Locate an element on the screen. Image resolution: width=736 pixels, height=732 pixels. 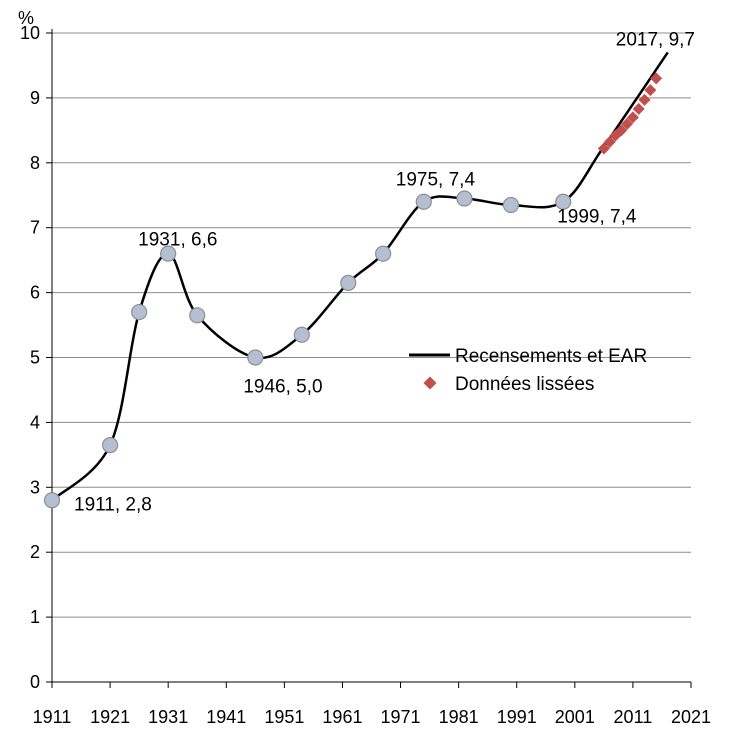
x-tick-label: 1961 is located at coordinates (342, 717).